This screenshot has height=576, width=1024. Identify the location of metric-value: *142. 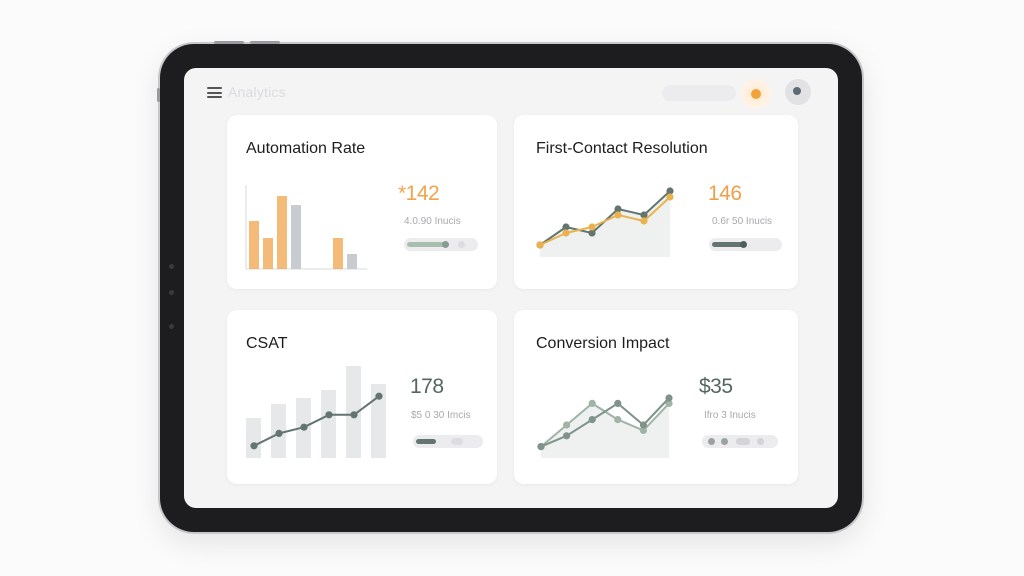
(419, 193).